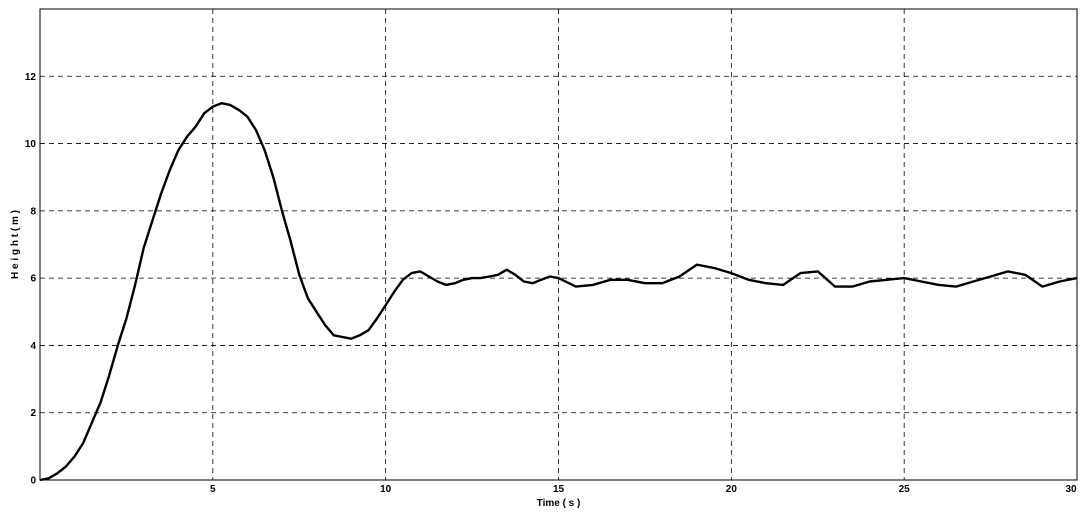  What do you see at coordinates (213, 489) in the screenshot?
I see `x-tick-label: 5` at bounding box center [213, 489].